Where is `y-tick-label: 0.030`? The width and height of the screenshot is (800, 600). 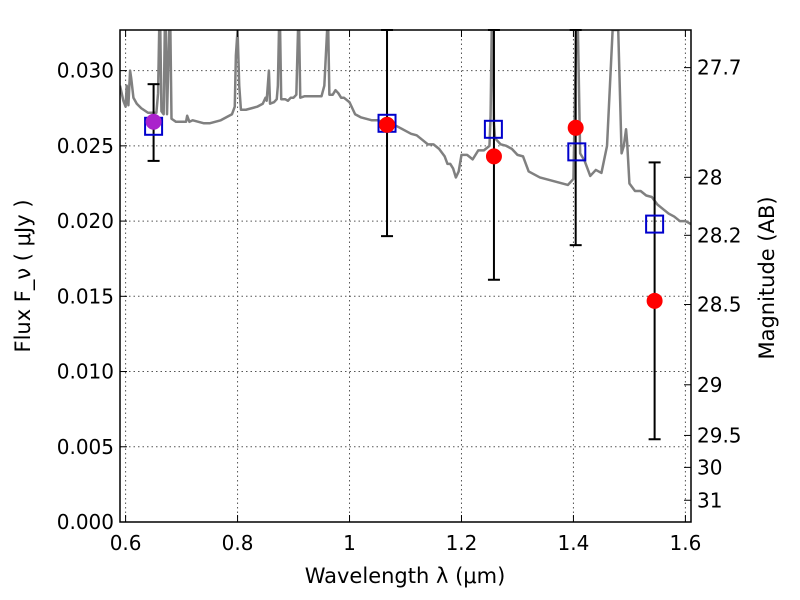 y-tick-label: 0.030 is located at coordinates (85, 71).